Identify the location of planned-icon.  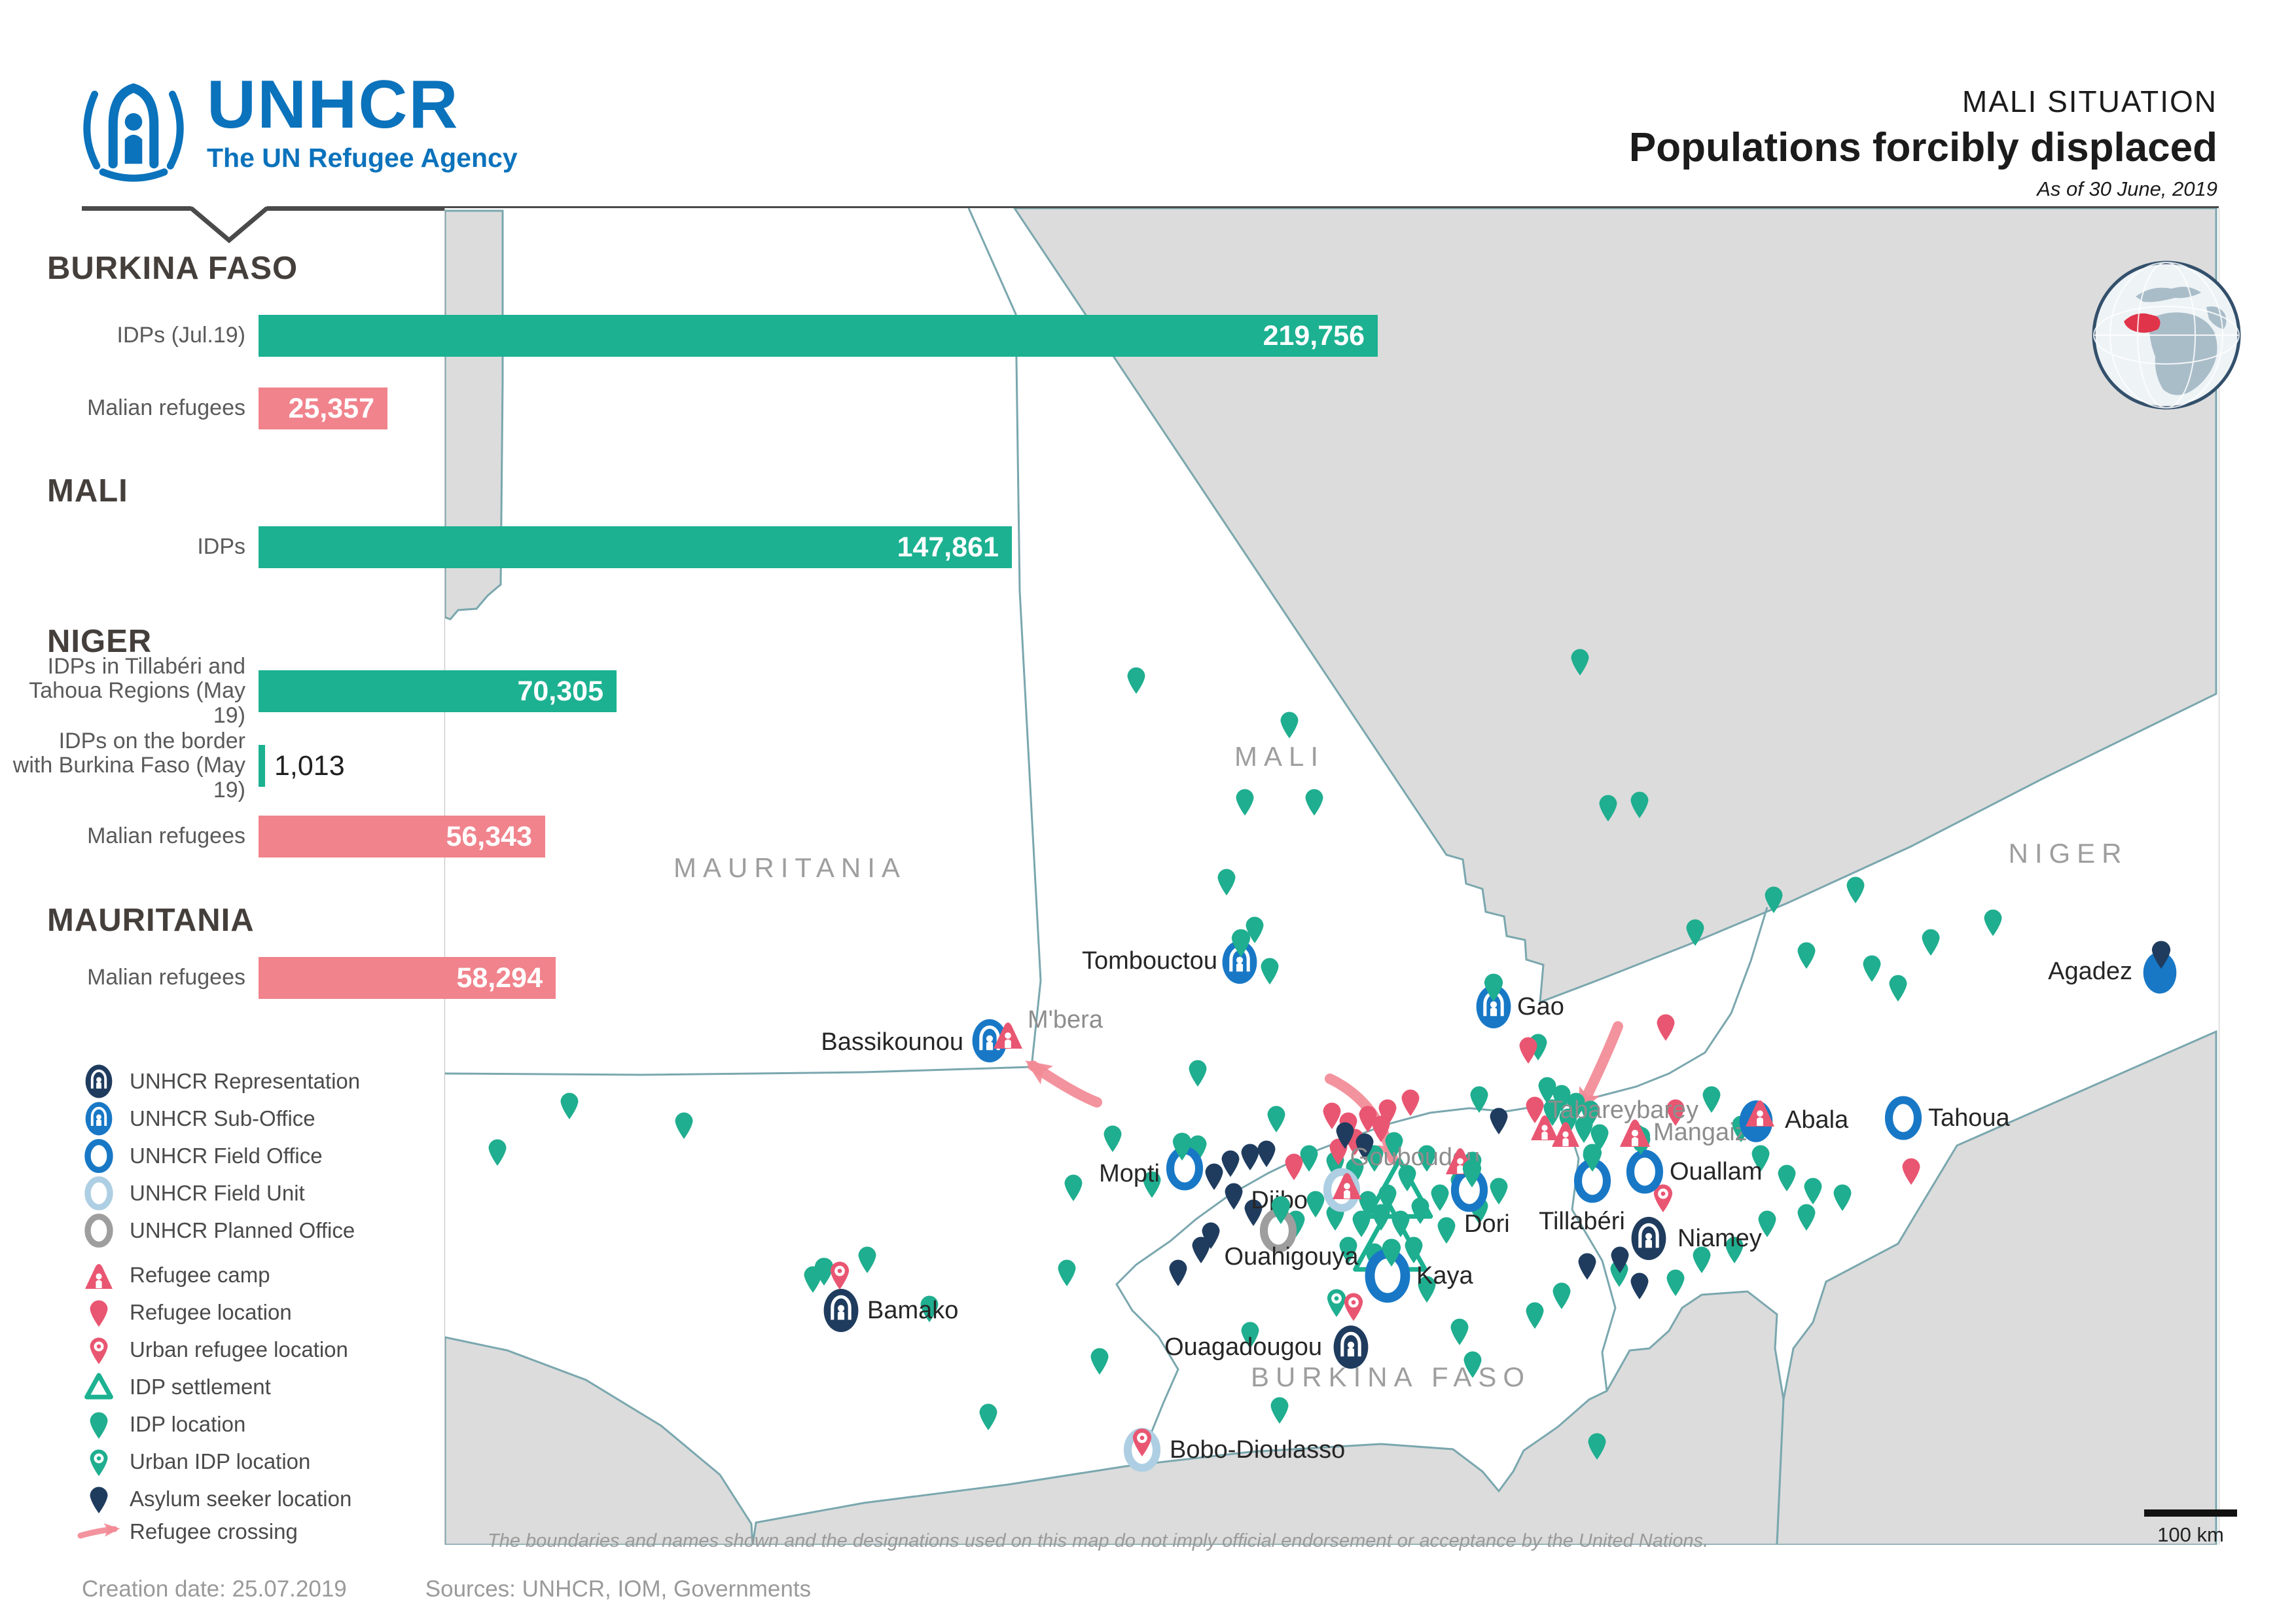
(99, 1231).